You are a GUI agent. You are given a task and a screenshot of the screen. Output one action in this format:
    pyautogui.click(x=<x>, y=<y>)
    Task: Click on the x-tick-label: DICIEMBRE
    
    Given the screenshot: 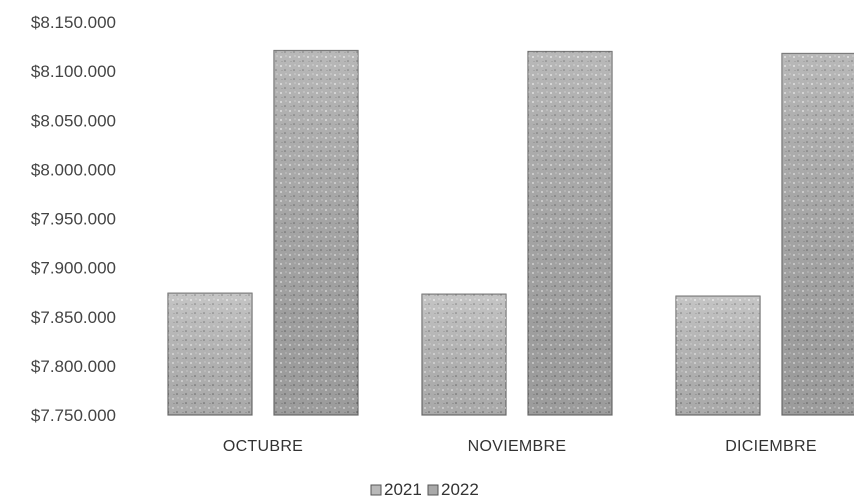 What is the action you would take?
    pyautogui.click(x=771, y=446)
    